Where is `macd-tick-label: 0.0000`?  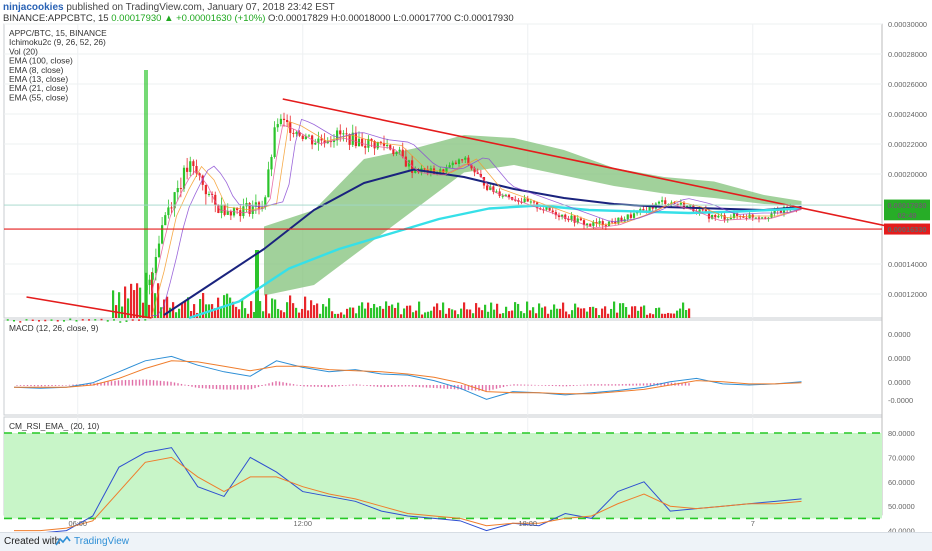
macd-tick-label: 0.0000 is located at coordinates (899, 382).